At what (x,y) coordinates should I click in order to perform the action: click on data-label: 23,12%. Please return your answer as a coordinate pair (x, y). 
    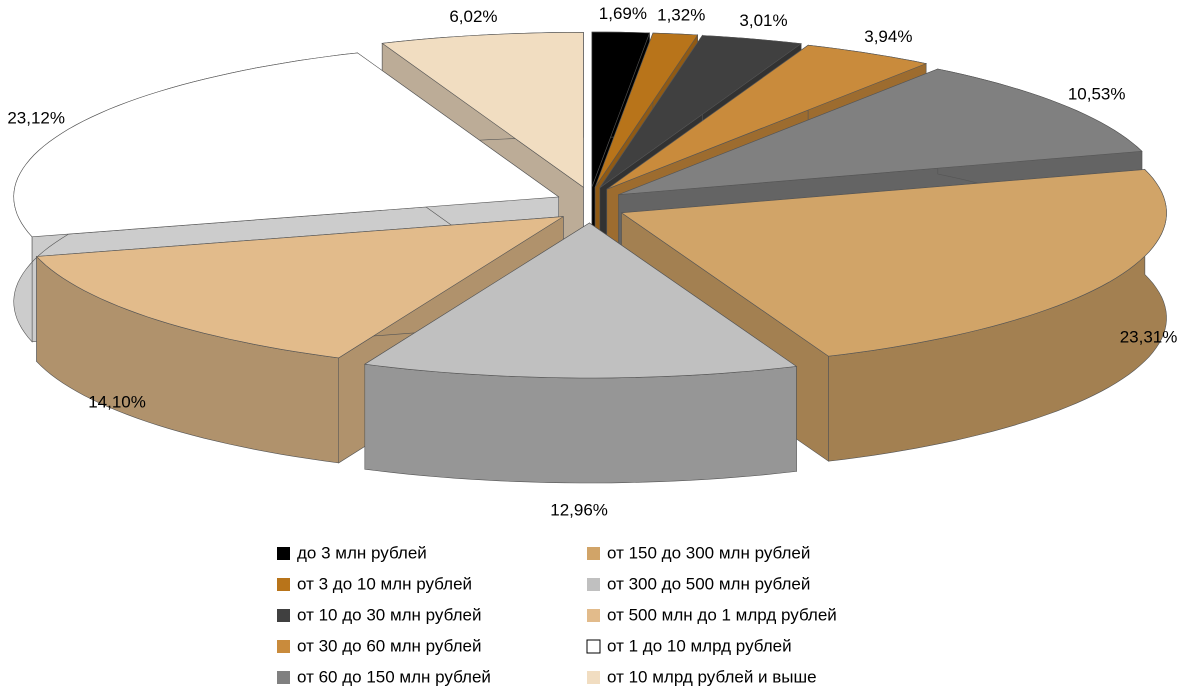
    Looking at the image, I should click on (36, 118).